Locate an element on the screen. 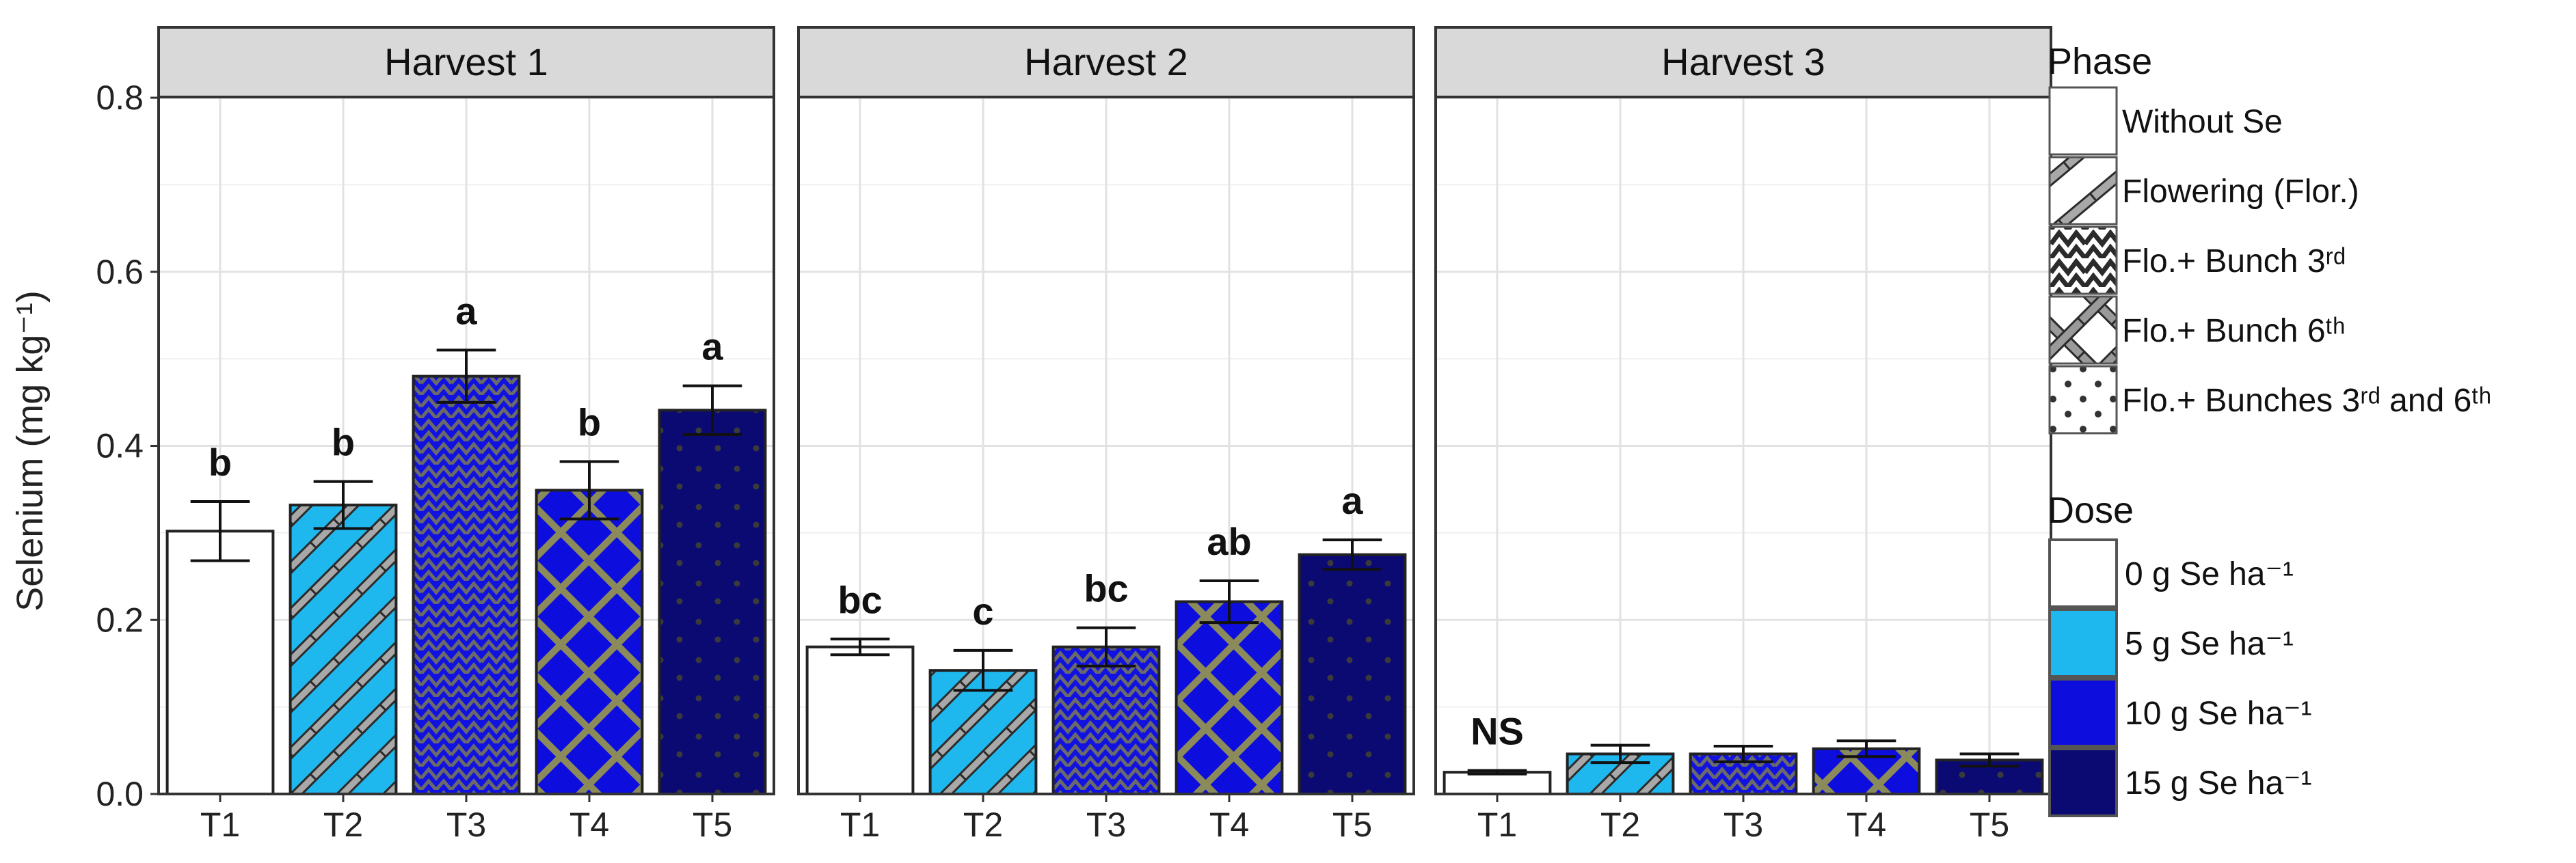  facet-strip-title: Harvest 3 is located at coordinates (1743, 61).